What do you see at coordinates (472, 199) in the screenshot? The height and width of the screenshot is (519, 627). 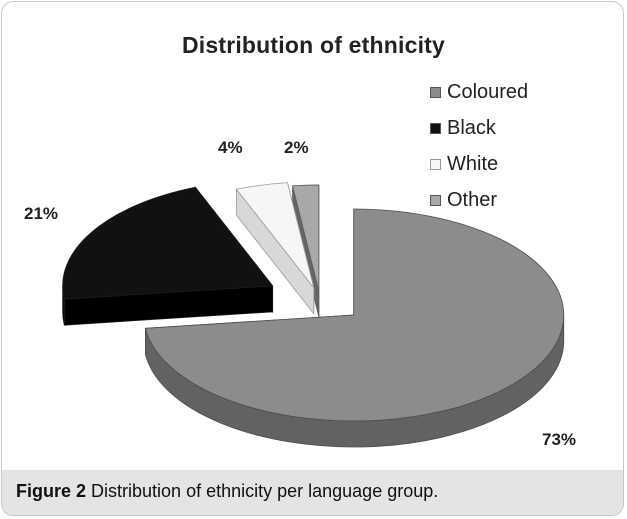 I see `legend-label-other: Other` at bounding box center [472, 199].